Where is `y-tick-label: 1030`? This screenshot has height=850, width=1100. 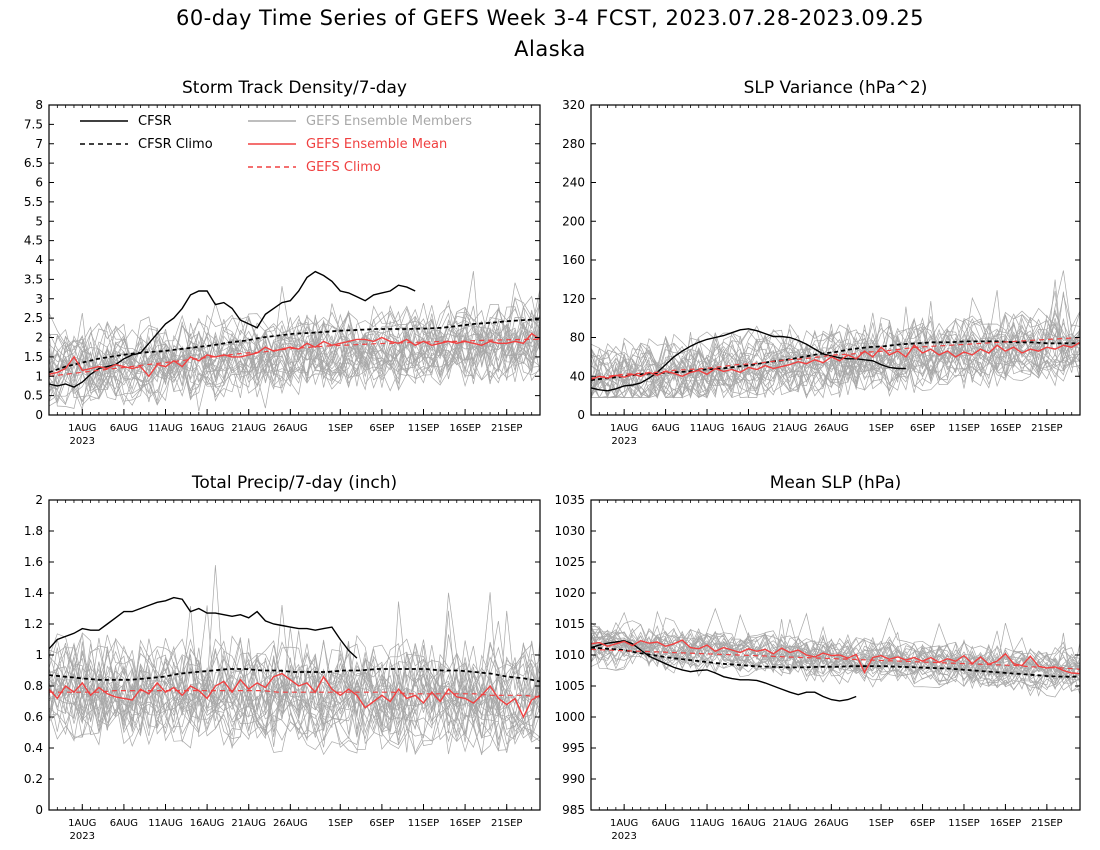
y-tick-label: 1030 is located at coordinates (569, 531).